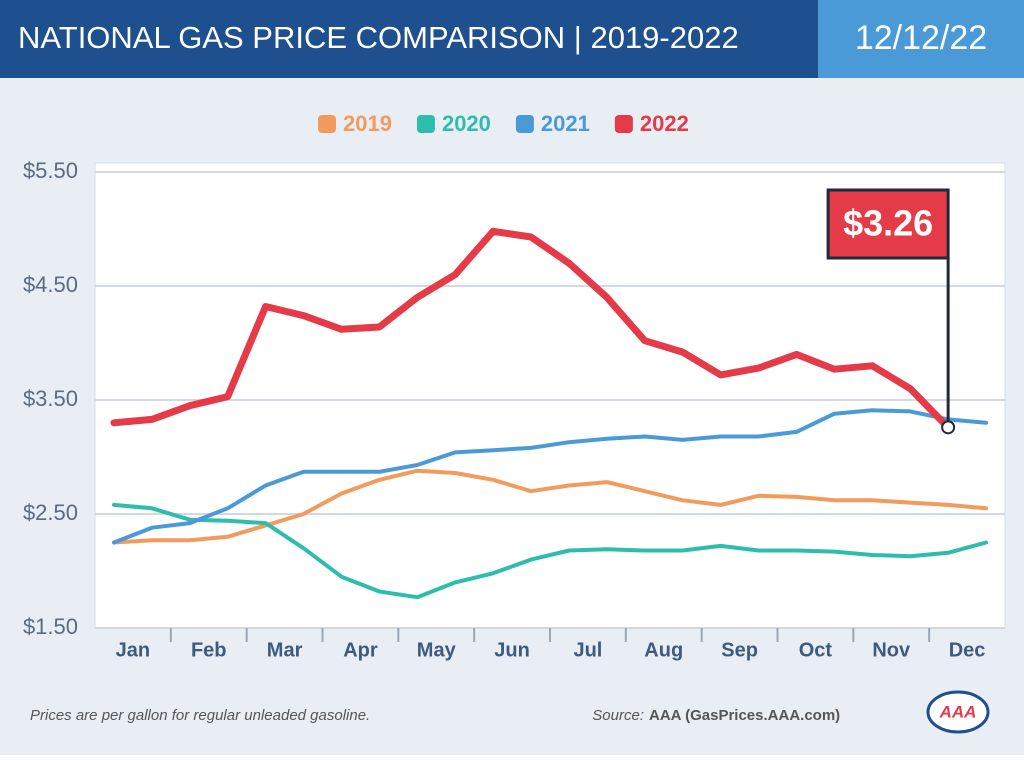 This screenshot has width=1024, height=760. What do you see at coordinates (466, 123) in the screenshot?
I see `legend-label: 2020` at bounding box center [466, 123].